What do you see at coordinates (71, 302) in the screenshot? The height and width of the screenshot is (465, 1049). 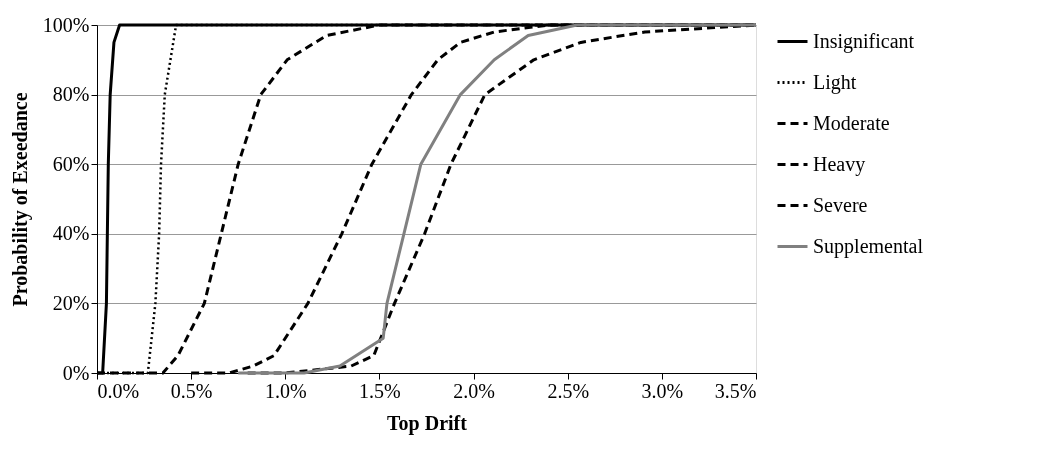 I see `y-tick-label: 20%` at bounding box center [71, 302].